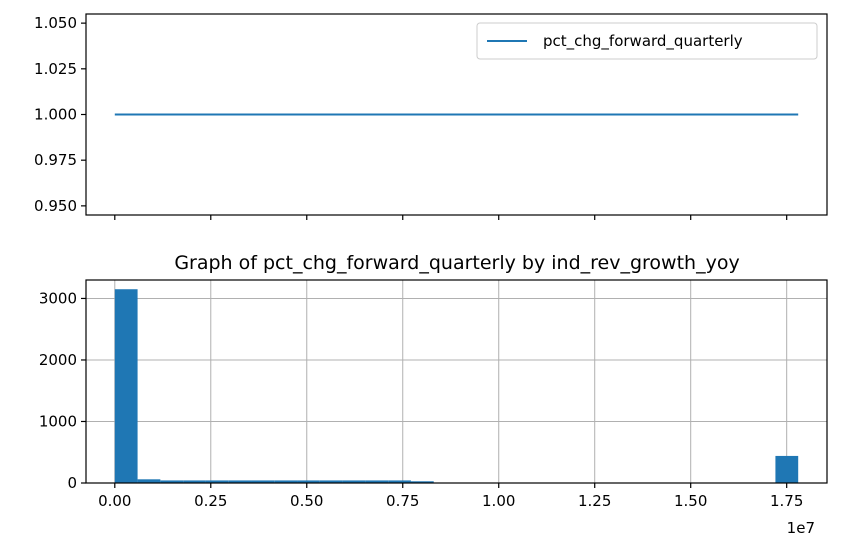 This screenshot has width=842, height=554. Describe the element at coordinates (210, 501) in the screenshot. I see `x-tick-label: 0.25` at that location.